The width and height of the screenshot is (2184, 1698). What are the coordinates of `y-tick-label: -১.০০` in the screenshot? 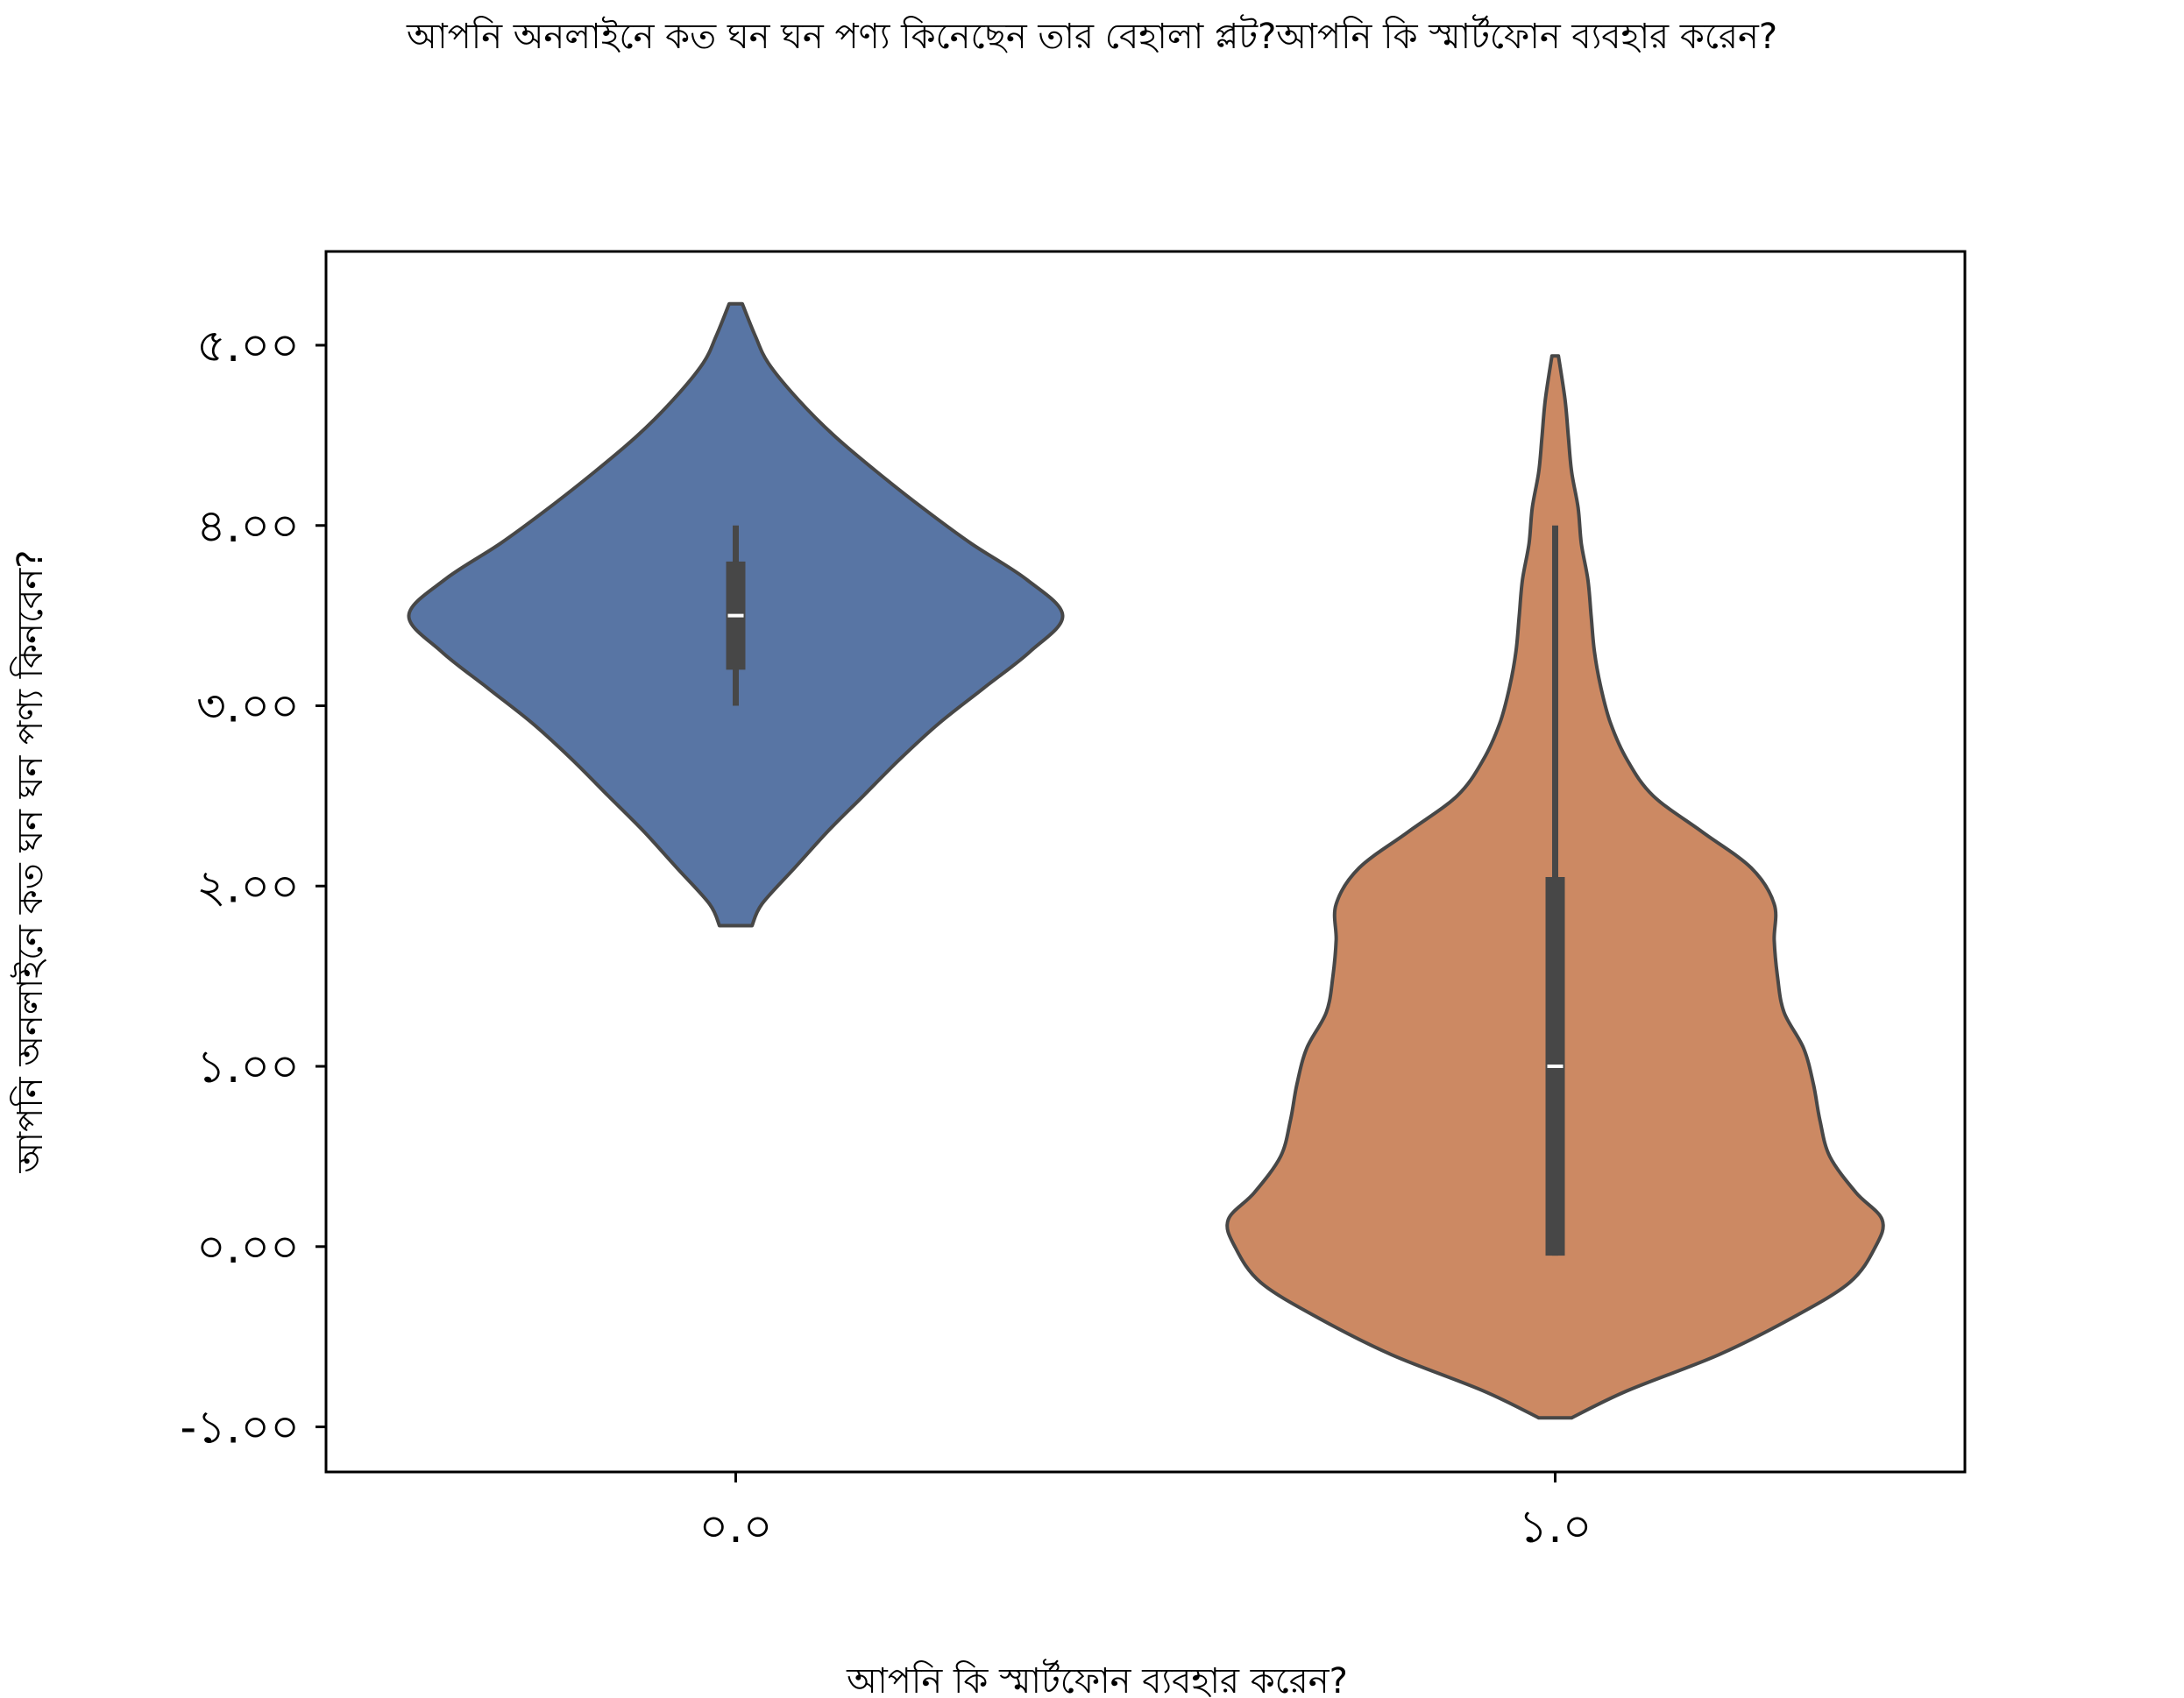 It's located at (240, 1428).